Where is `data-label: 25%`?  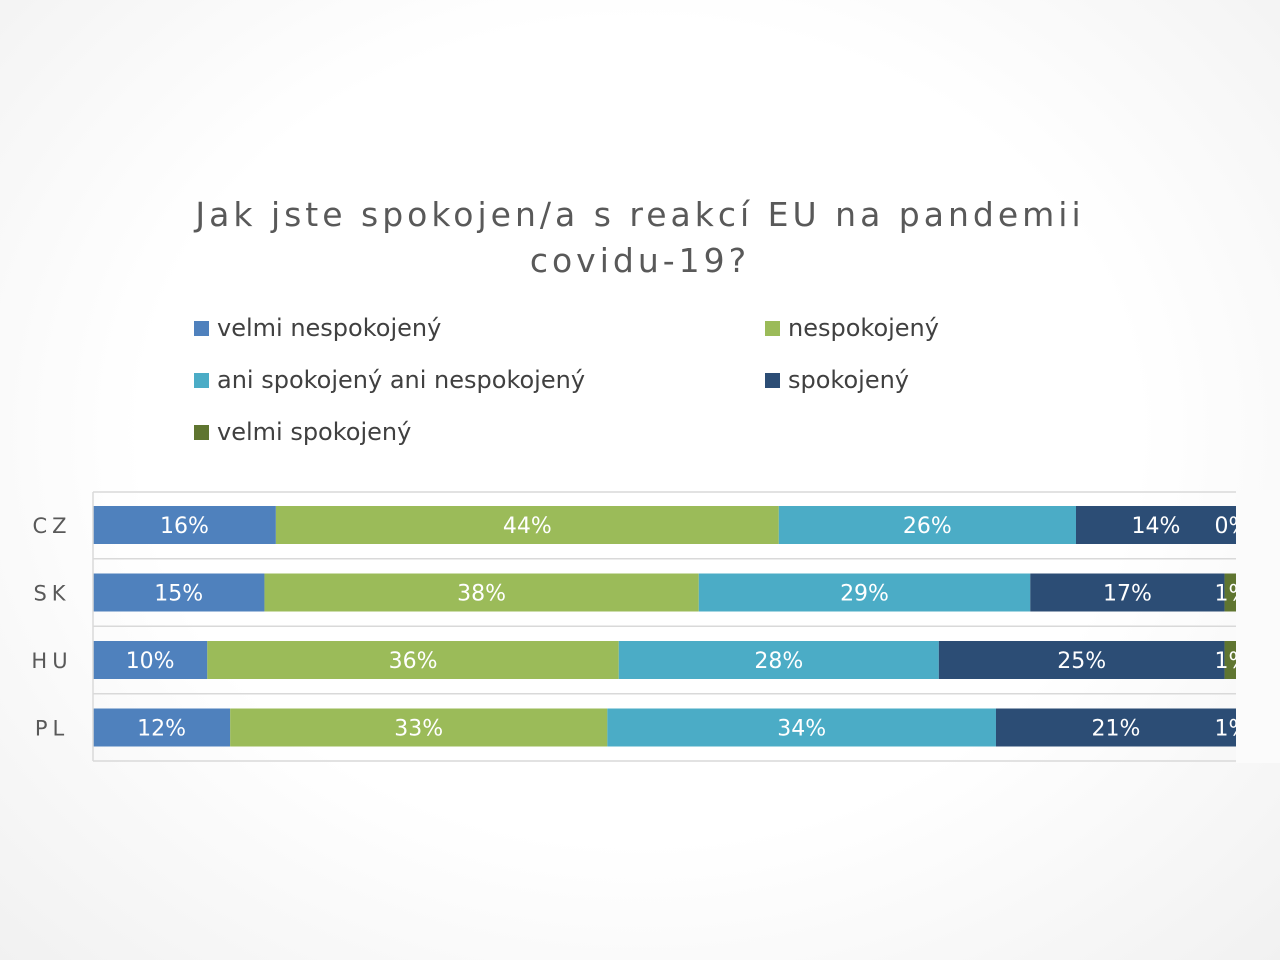 data-label: 25% is located at coordinates (1081, 661).